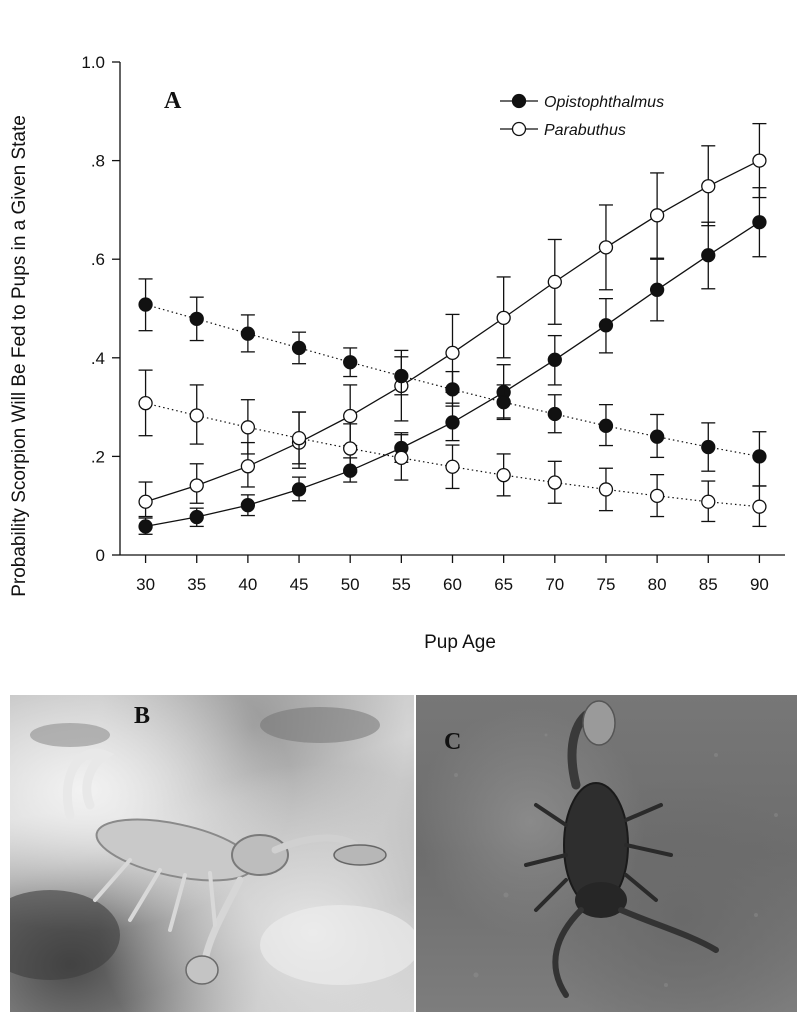  What do you see at coordinates (519, 129) in the screenshot?
I see `legend-marker-parabuthus` at bounding box center [519, 129].